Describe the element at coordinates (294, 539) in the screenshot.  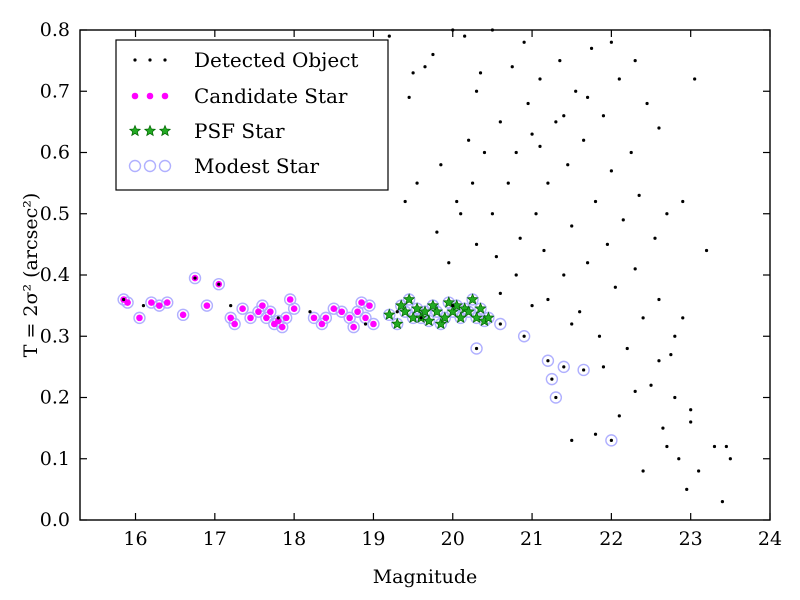
I see `x-tick-label: 18` at that location.